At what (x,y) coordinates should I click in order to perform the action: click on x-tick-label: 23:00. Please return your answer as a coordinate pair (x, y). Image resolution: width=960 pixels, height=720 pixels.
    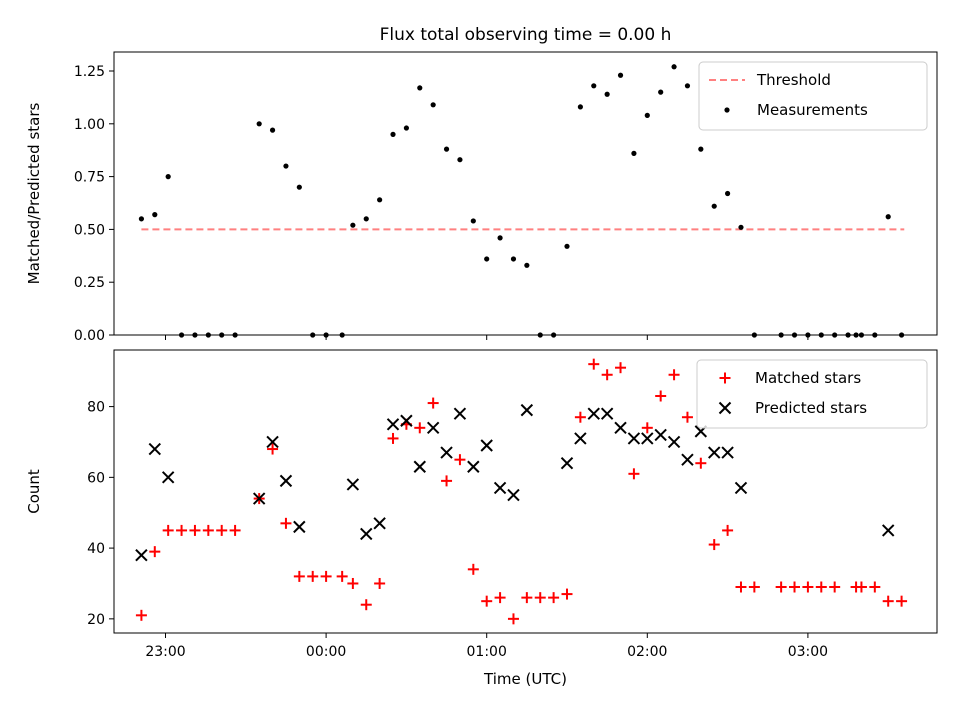
    Looking at the image, I should click on (165, 652).